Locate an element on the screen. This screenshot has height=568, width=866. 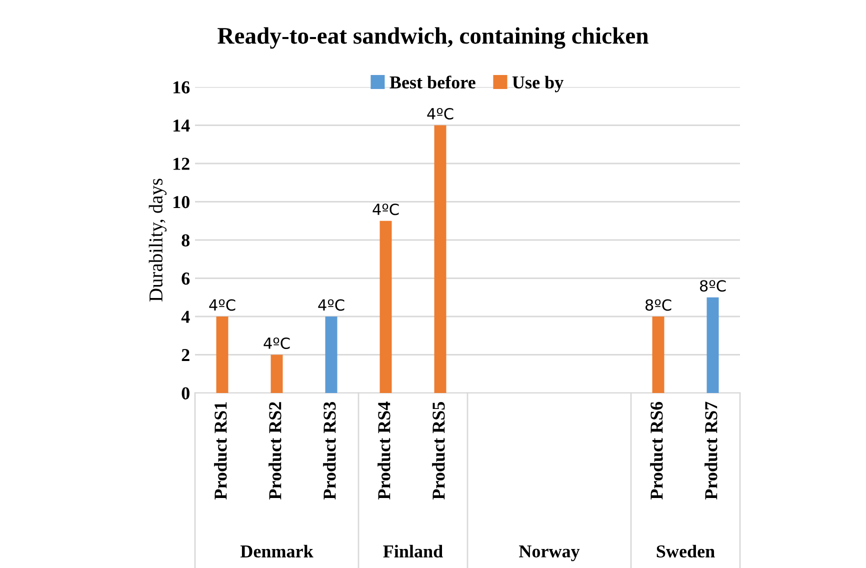
y-tick-label: 12 is located at coordinates (182, 164).